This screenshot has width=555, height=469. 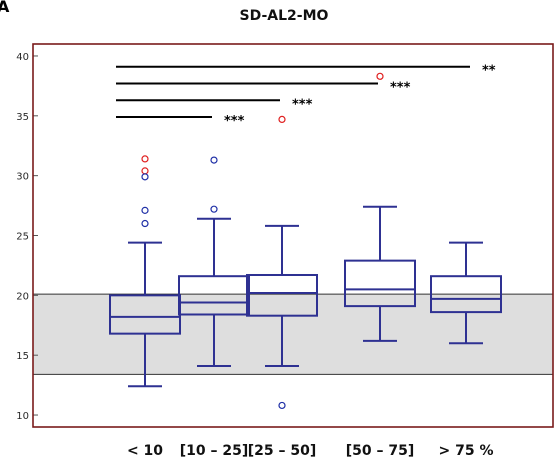 I want to click on panel-letter: A, so click(x=5, y=8).